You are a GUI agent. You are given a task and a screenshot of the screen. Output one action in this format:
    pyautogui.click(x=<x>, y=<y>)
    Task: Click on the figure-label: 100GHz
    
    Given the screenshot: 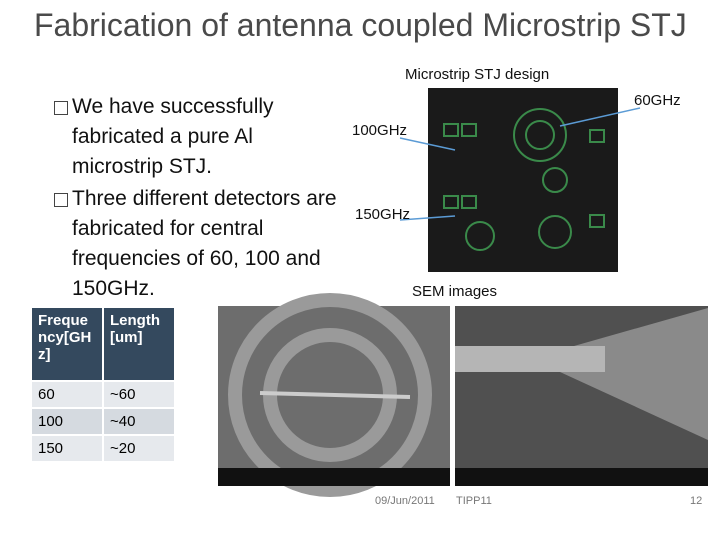 What is the action you would take?
    pyautogui.click(x=380, y=130)
    